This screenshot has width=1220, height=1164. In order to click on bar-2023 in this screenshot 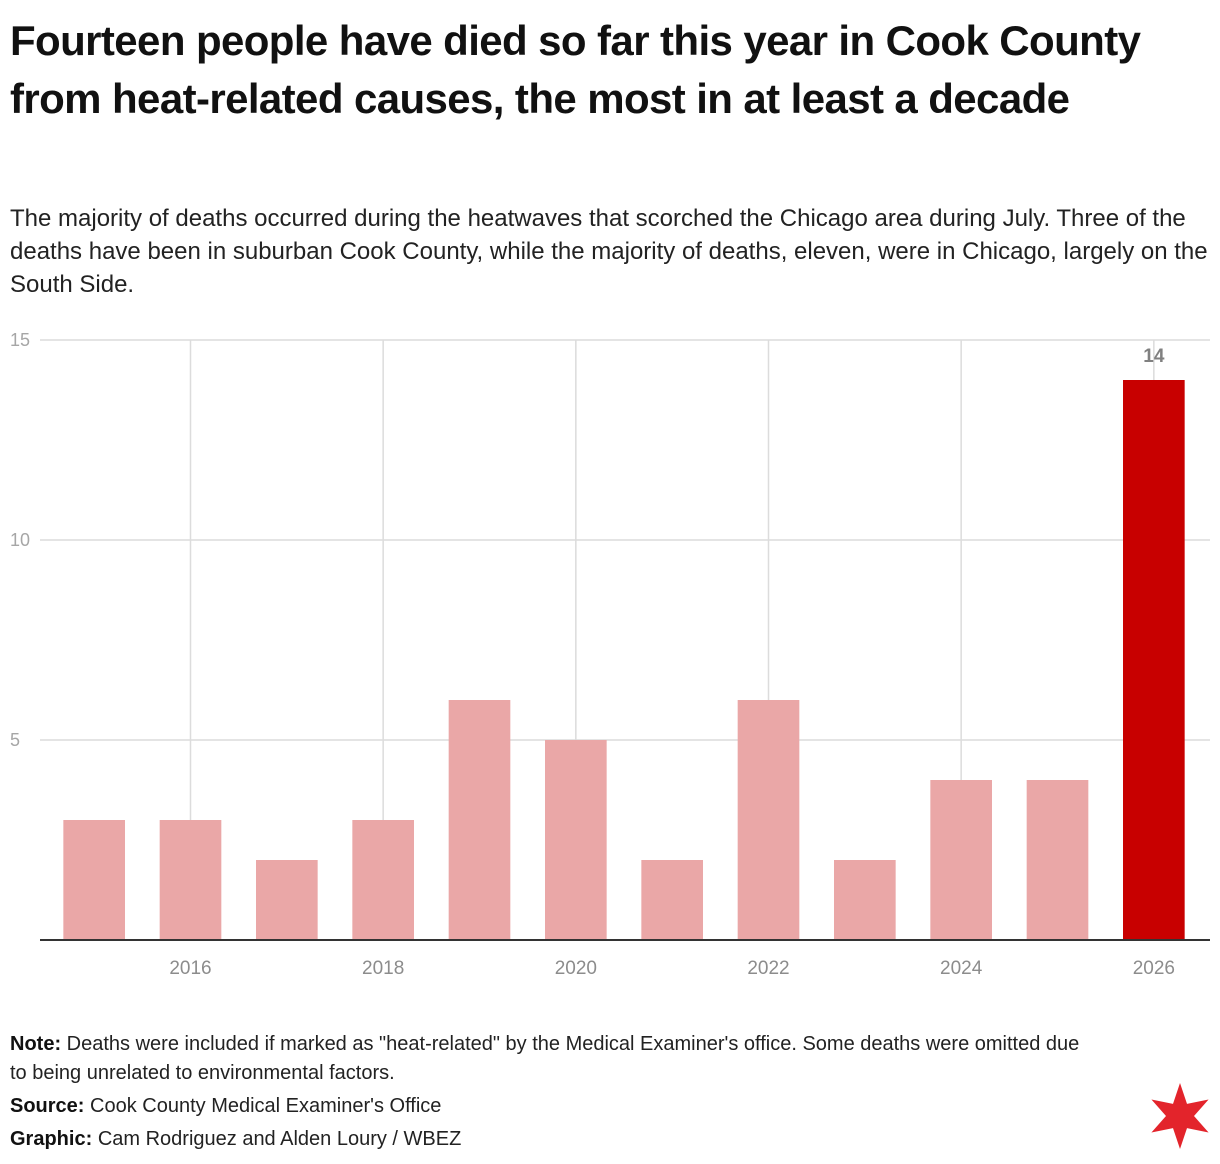, I will do `click(865, 900)`.